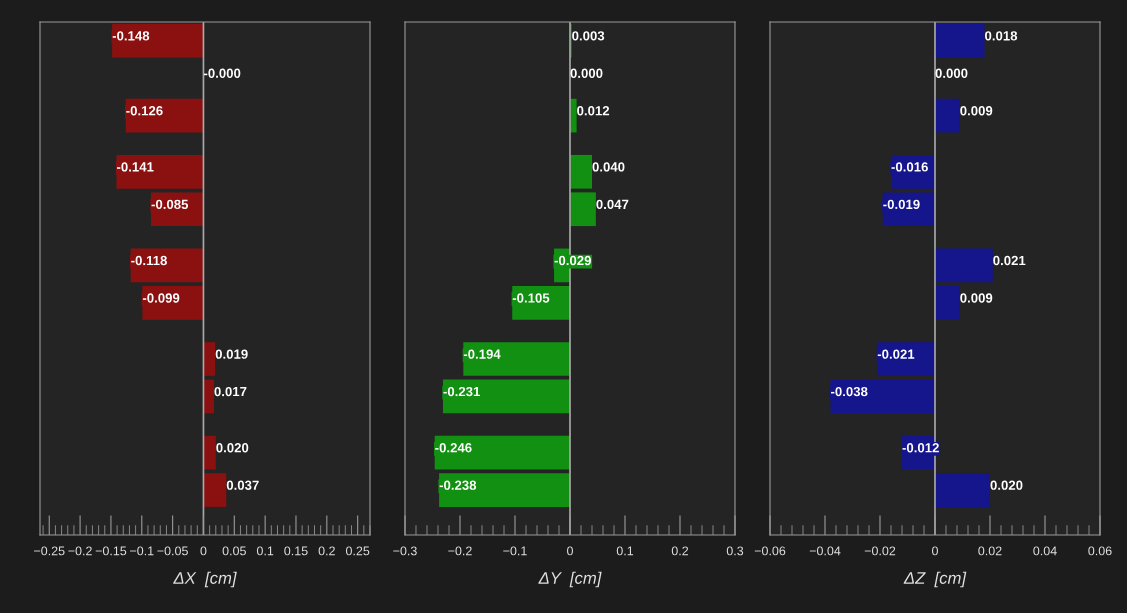 This screenshot has width=1127, height=613. Describe the element at coordinates (49, 551) in the screenshot. I see `x-tick-label: −0.25` at that location.